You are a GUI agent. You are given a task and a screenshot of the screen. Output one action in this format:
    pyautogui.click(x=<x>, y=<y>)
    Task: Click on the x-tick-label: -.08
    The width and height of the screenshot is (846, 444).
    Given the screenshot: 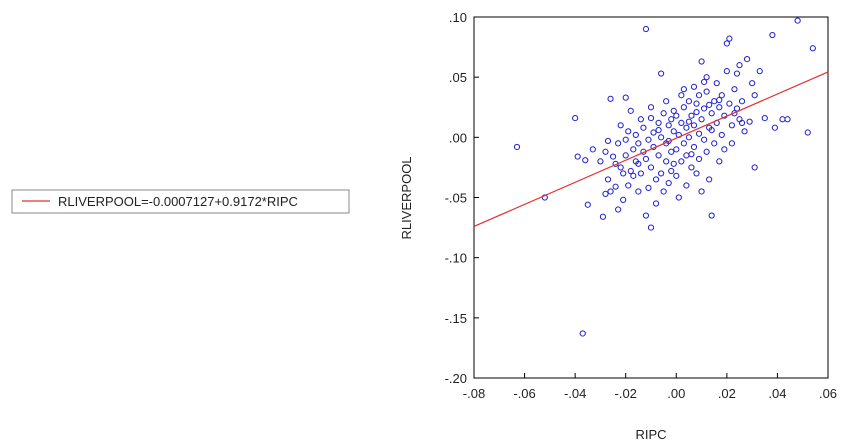 What is the action you would take?
    pyautogui.click(x=474, y=393)
    